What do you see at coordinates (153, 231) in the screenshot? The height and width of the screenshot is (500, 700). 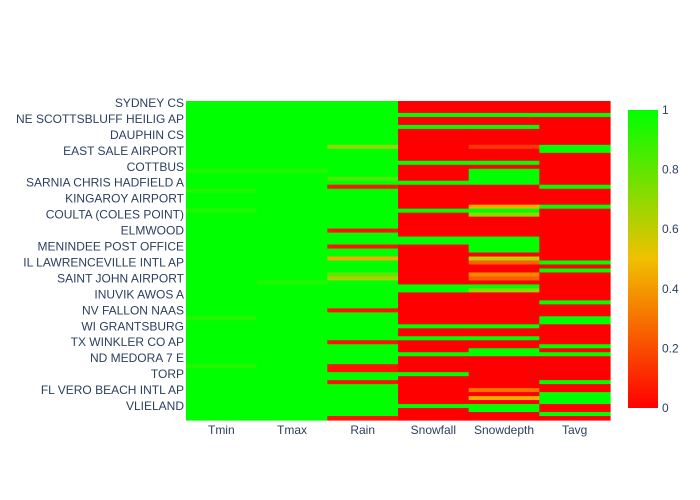 I see `y-tick-label: ELMWOOD` at bounding box center [153, 231].